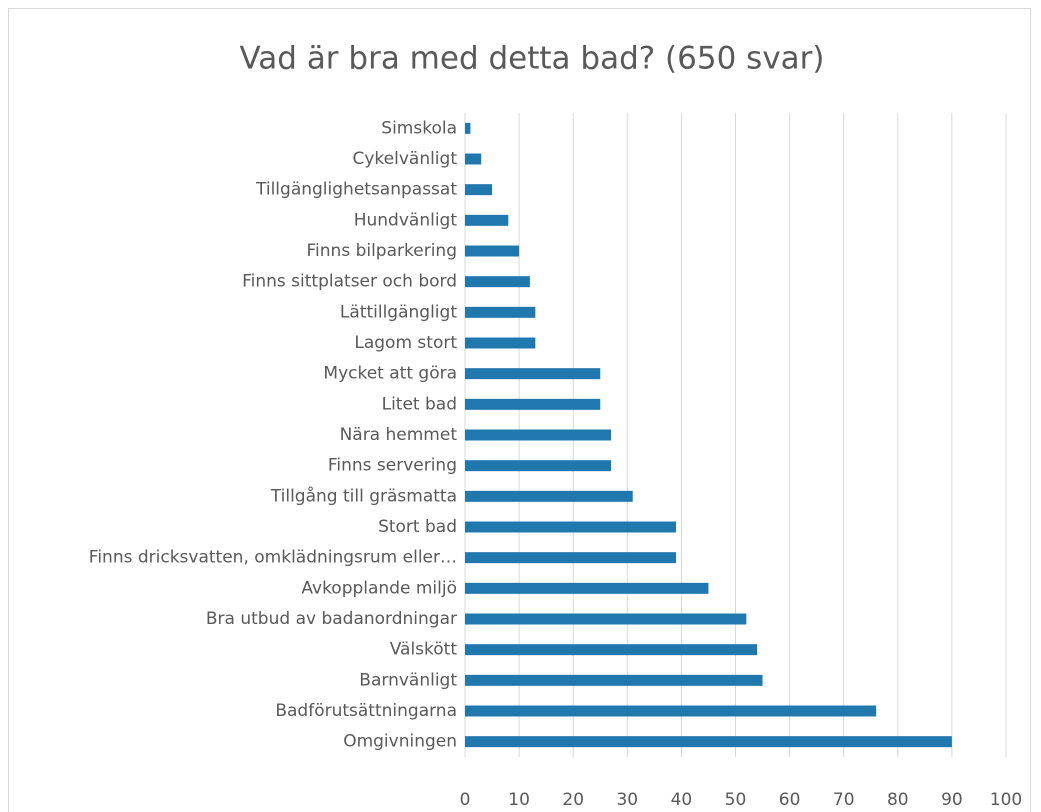 Image resolution: width=1041 pixels, height=812 pixels. What do you see at coordinates (419, 404) in the screenshot?
I see `y-tick-label: Litet bad` at bounding box center [419, 404].